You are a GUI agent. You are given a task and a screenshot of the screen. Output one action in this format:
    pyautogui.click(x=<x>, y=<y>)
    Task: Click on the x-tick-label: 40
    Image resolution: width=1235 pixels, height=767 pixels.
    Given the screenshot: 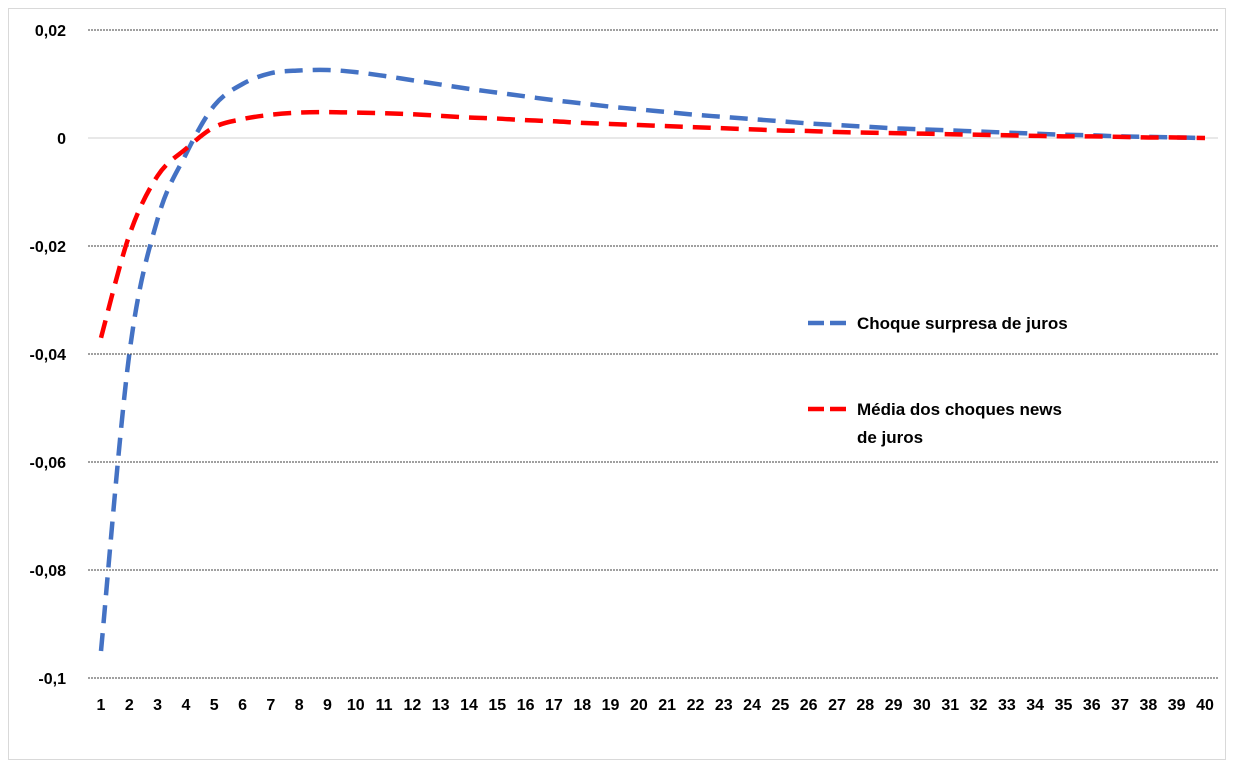 What is the action you would take?
    pyautogui.click(x=1205, y=705)
    